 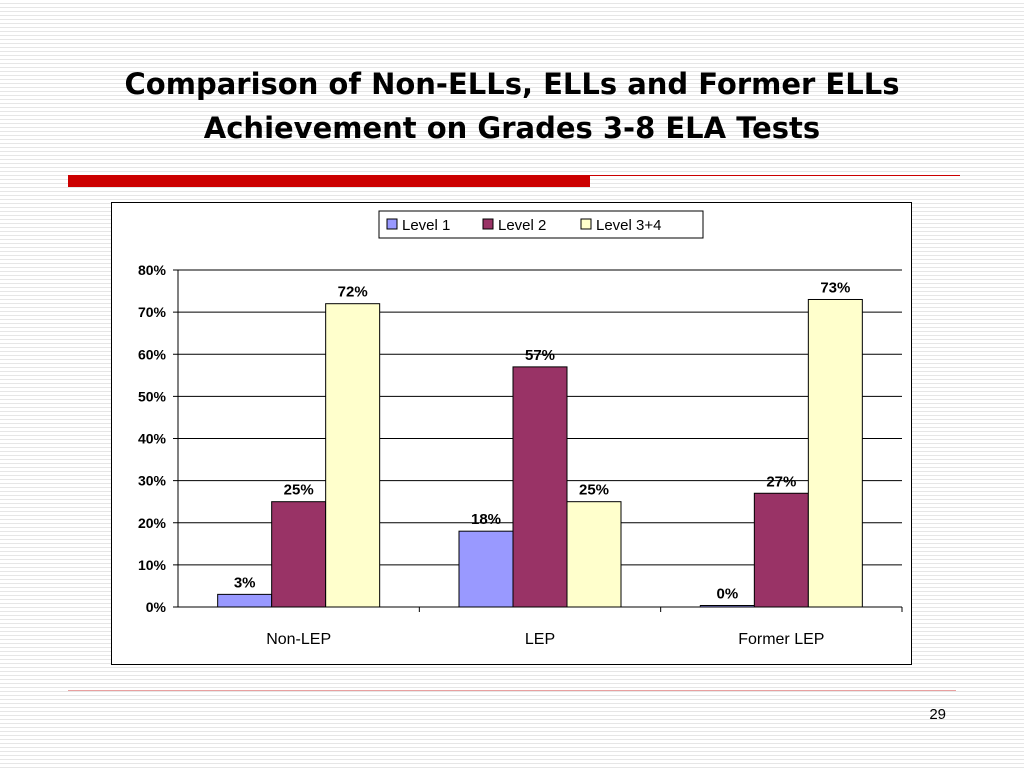 I want to click on data-label: 27%, so click(x=781, y=481).